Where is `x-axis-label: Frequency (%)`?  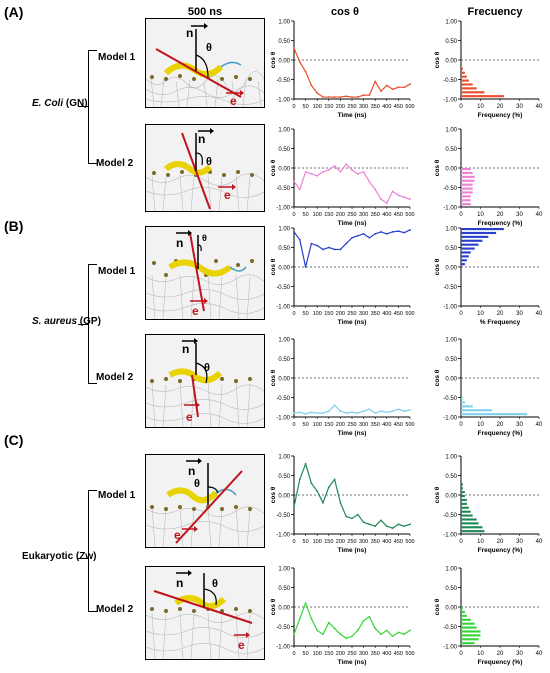
x-axis-label: Frequency (%) is located at coordinates (500, 662).